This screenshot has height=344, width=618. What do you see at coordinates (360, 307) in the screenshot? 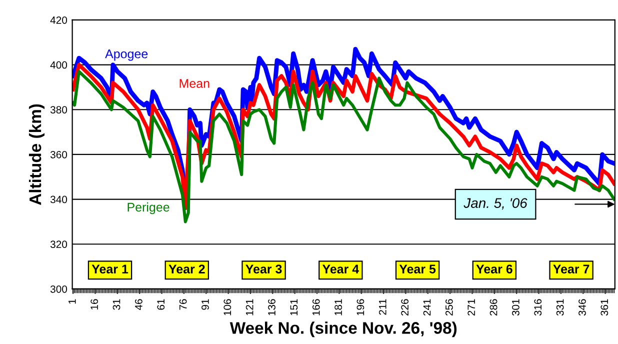
I see `x-tick-label: 196` at bounding box center [360, 307].